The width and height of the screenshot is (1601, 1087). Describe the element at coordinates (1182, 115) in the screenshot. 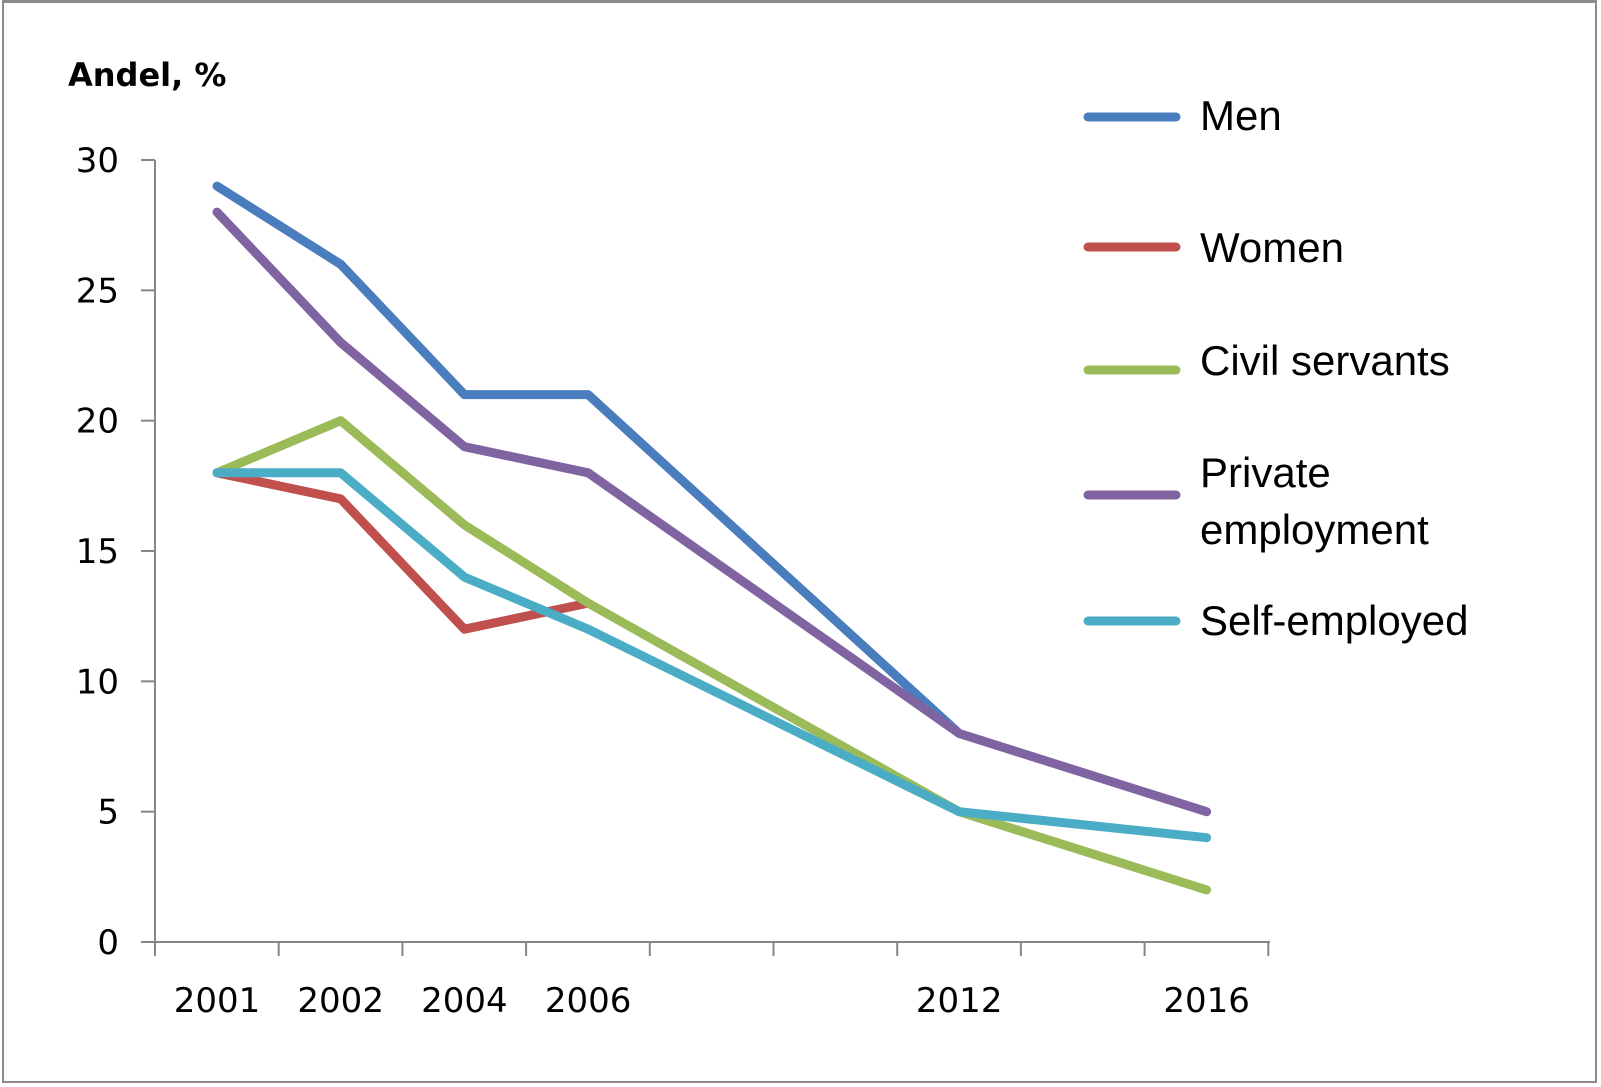

I see `legend-item-men: Men` at that location.